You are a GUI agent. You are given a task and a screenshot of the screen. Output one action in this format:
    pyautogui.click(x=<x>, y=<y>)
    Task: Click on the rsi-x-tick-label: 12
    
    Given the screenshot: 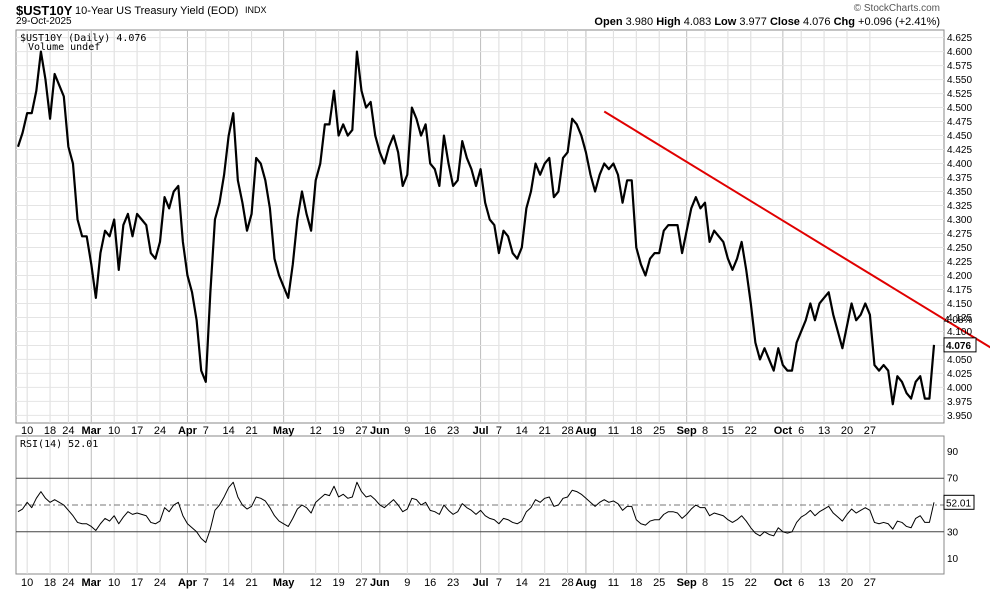 What is the action you would take?
    pyautogui.click(x=316, y=583)
    